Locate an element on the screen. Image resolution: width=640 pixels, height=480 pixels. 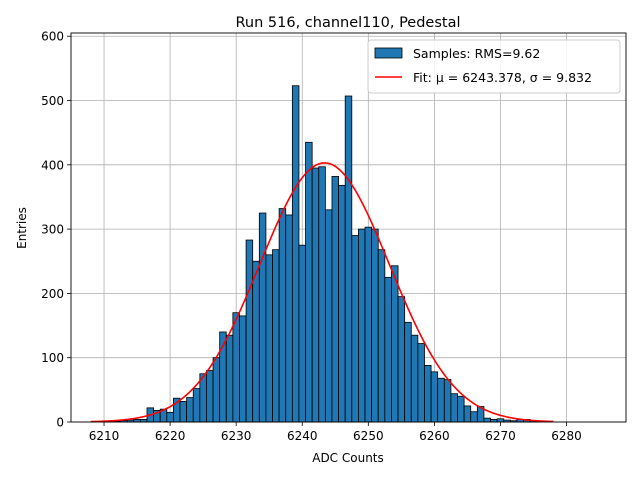
x-axis-ticks: 6210 6220 6230 6240 6250 6260 6270 6280 is located at coordinates (335, 432).